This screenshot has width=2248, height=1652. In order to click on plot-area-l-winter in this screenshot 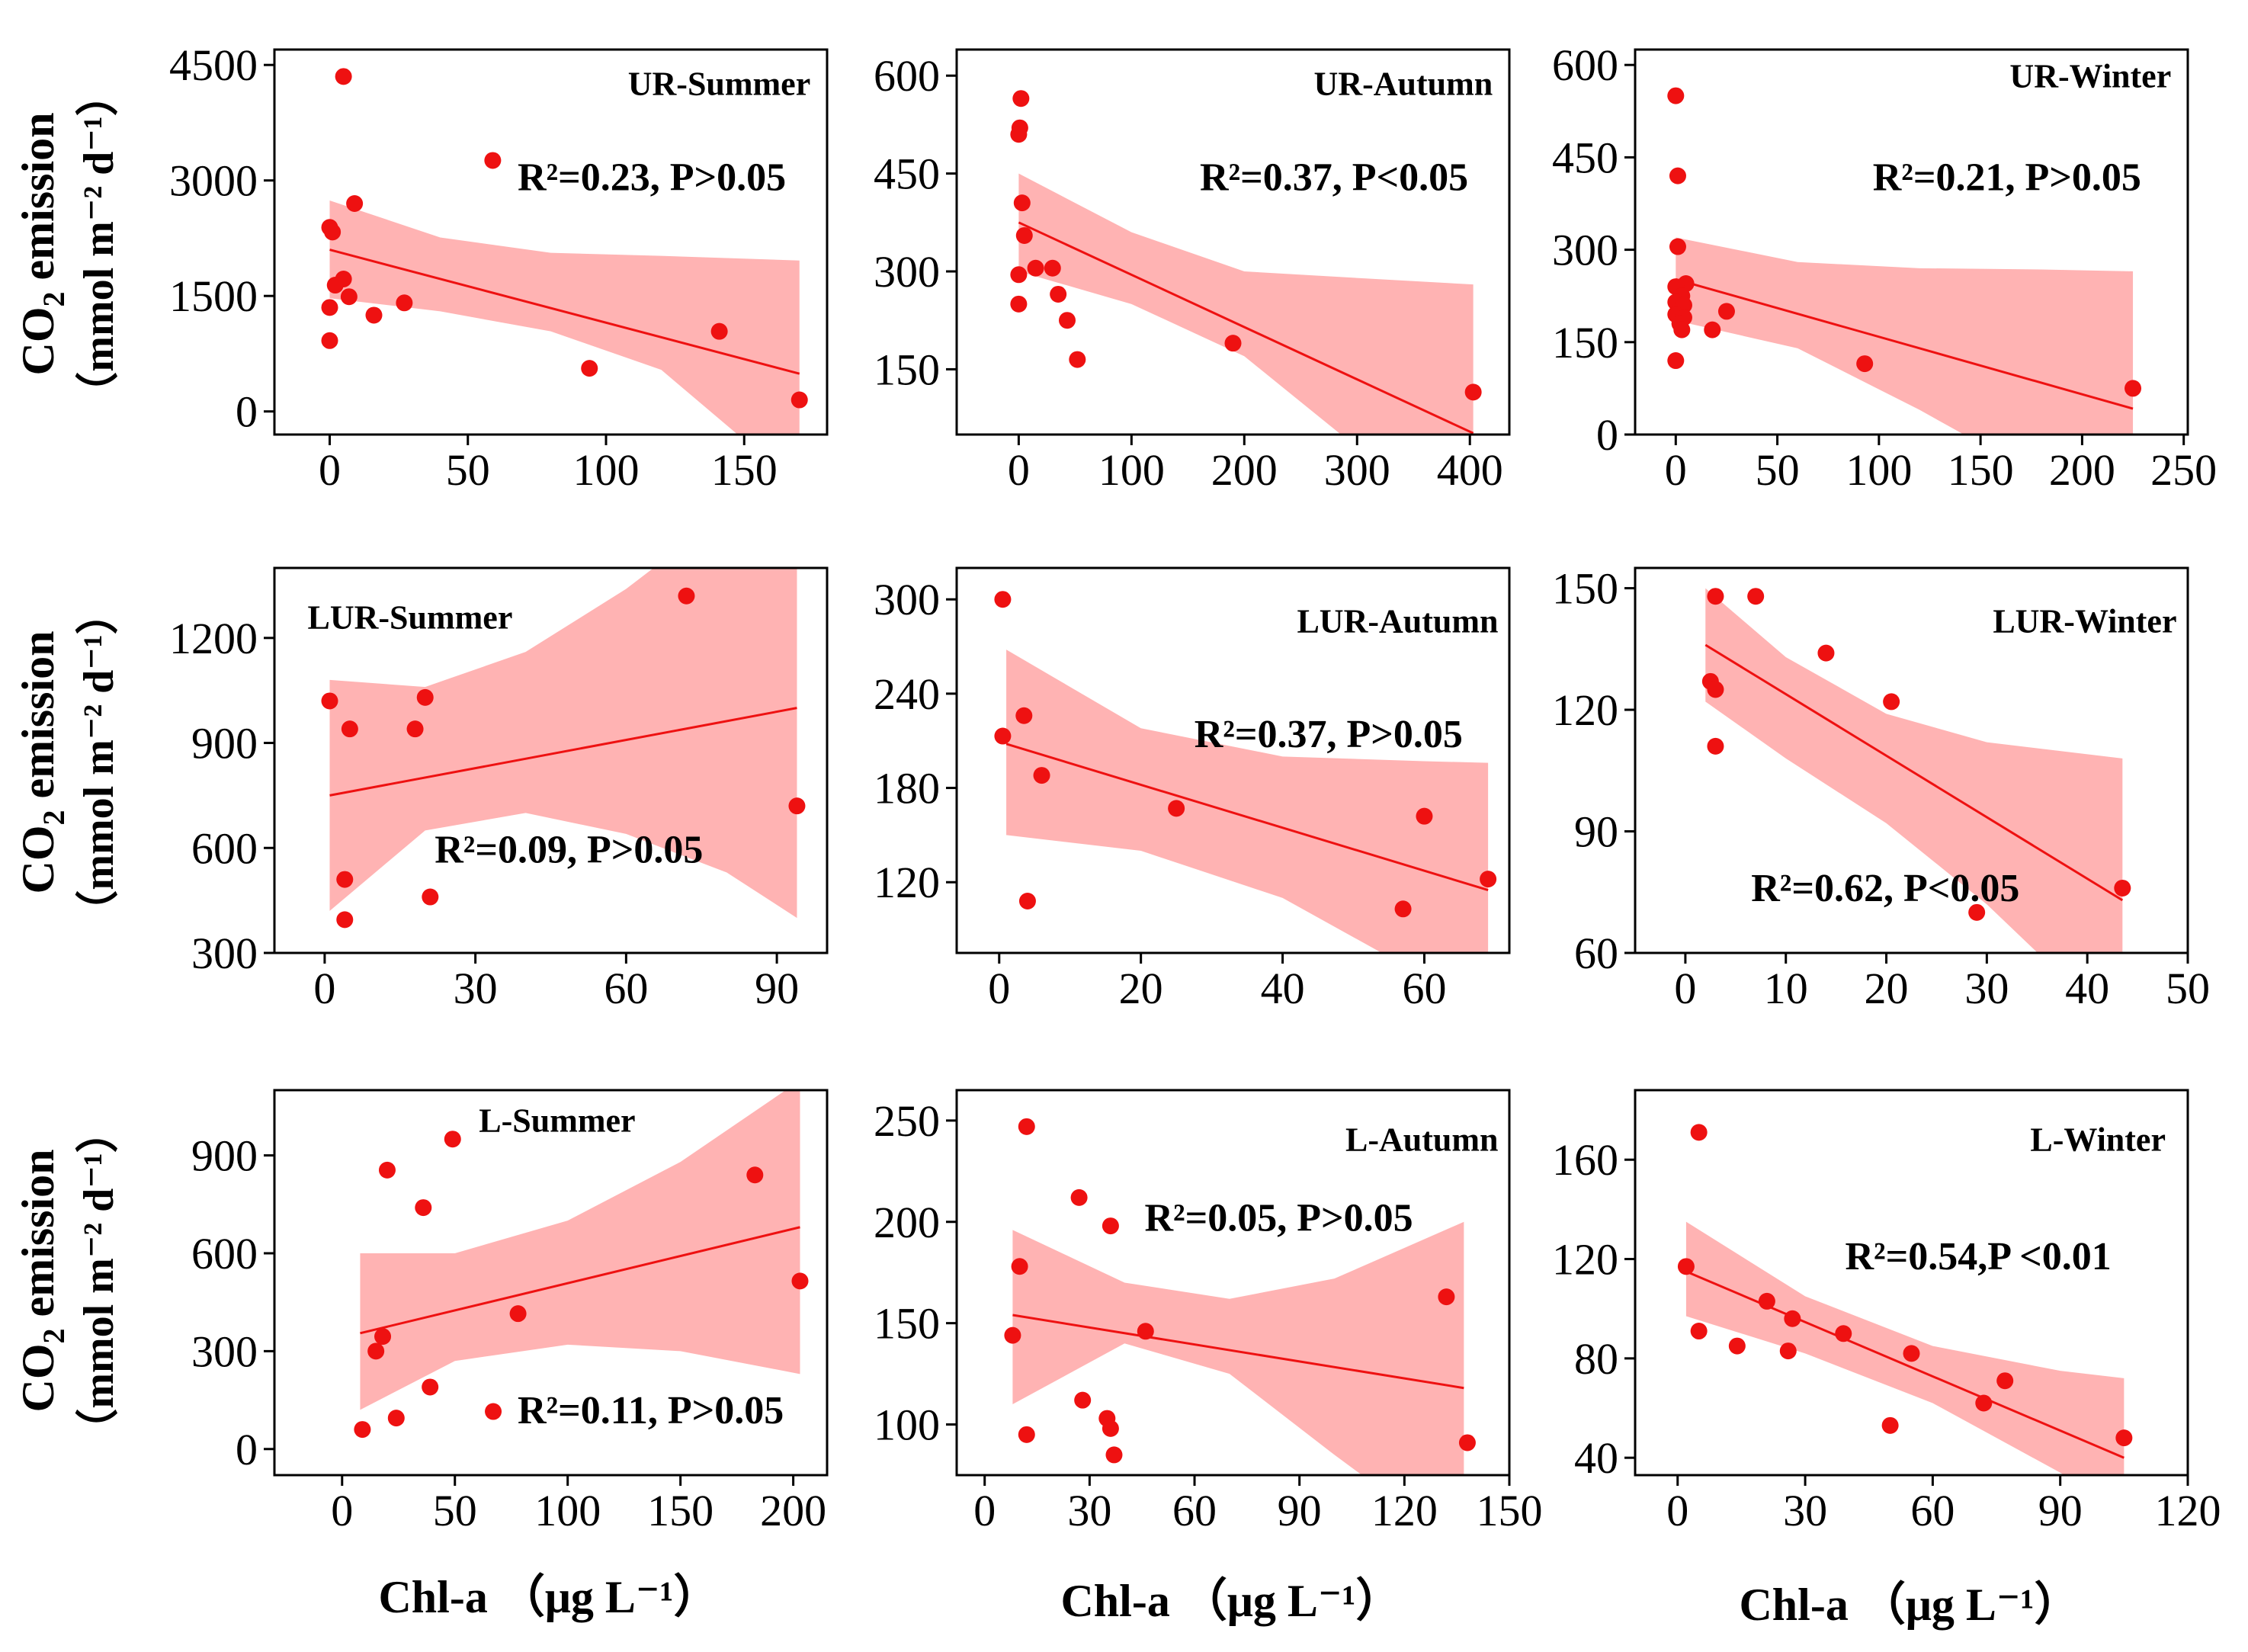, I will do `click(1905, 1300)`.